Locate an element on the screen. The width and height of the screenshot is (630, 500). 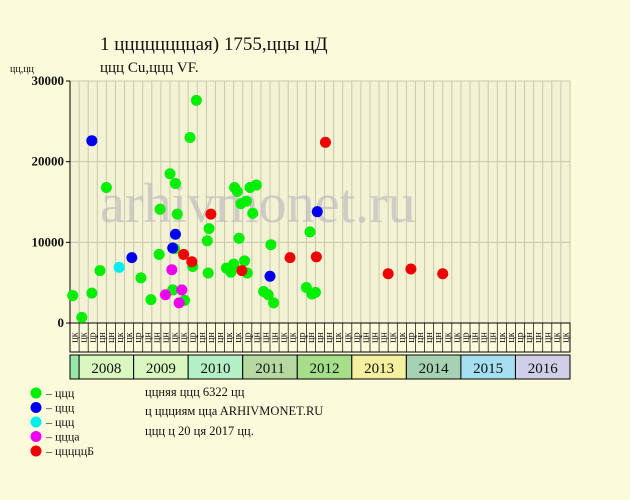
y-axis-unit-label: цц,цц is located at coordinates (22, 69).